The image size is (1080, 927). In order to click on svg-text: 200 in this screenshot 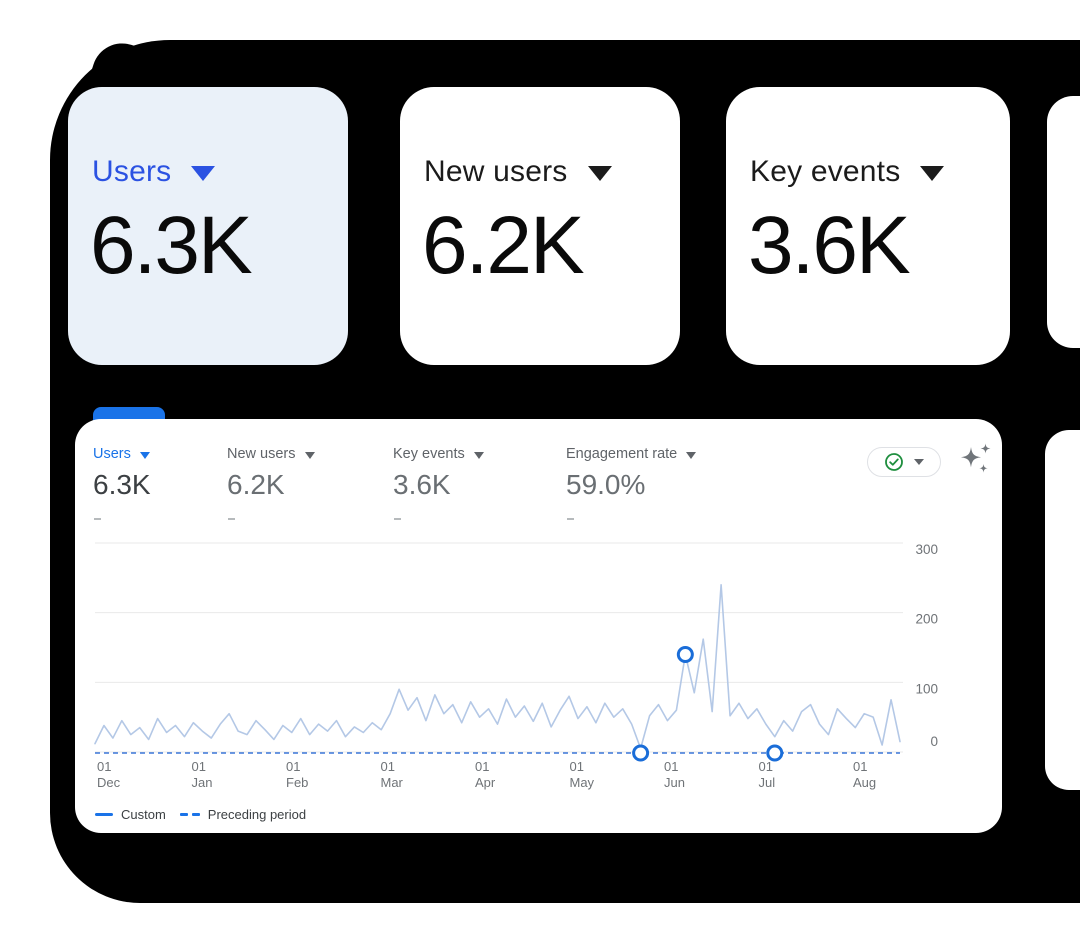, I will do `click(926, 619)`.